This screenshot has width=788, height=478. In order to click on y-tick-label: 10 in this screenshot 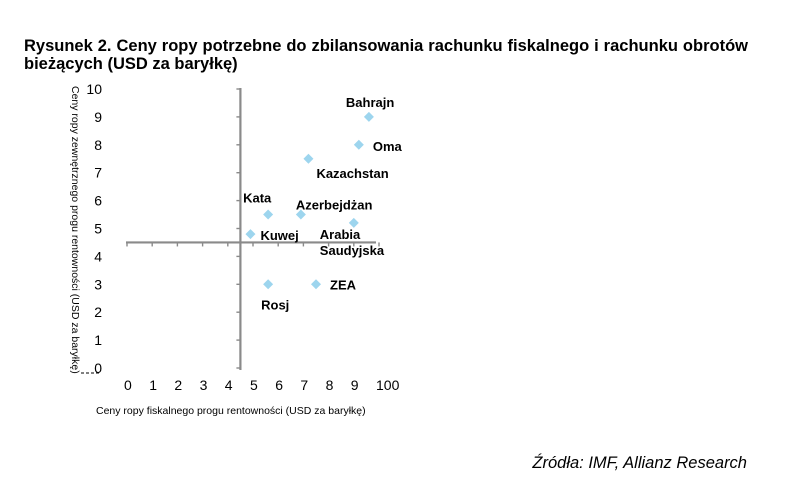, I will do `click(94, 89)`.